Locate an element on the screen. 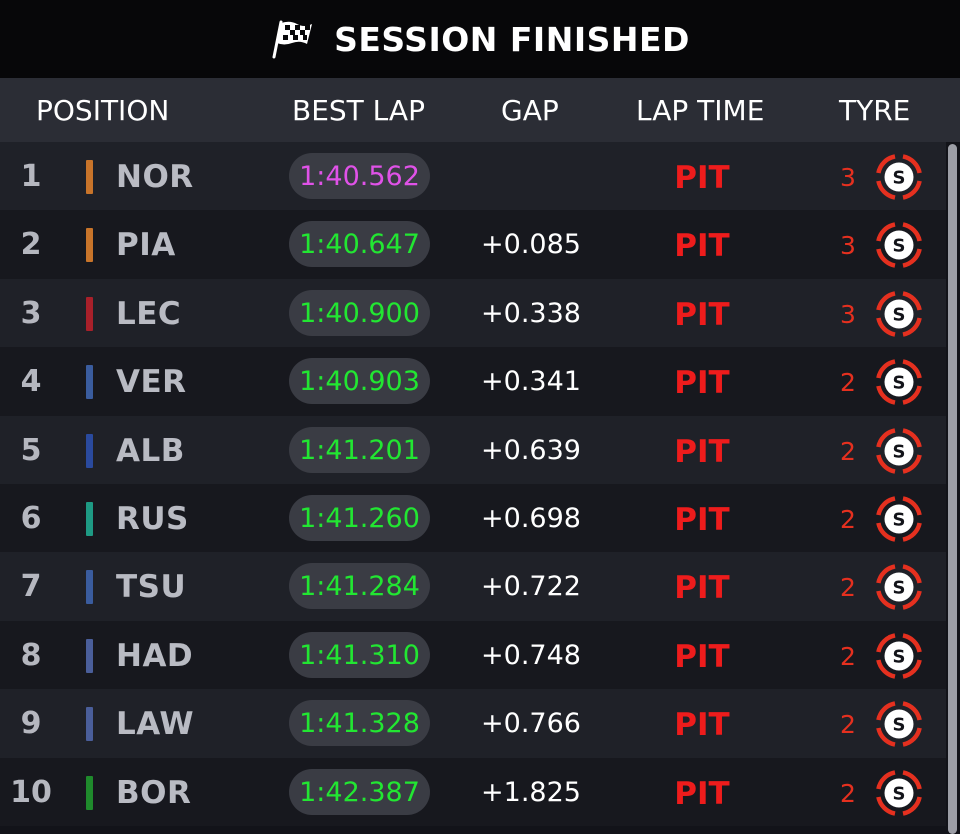  best-lap-pill: 1:41.260 is located at coordinates (359, 517).